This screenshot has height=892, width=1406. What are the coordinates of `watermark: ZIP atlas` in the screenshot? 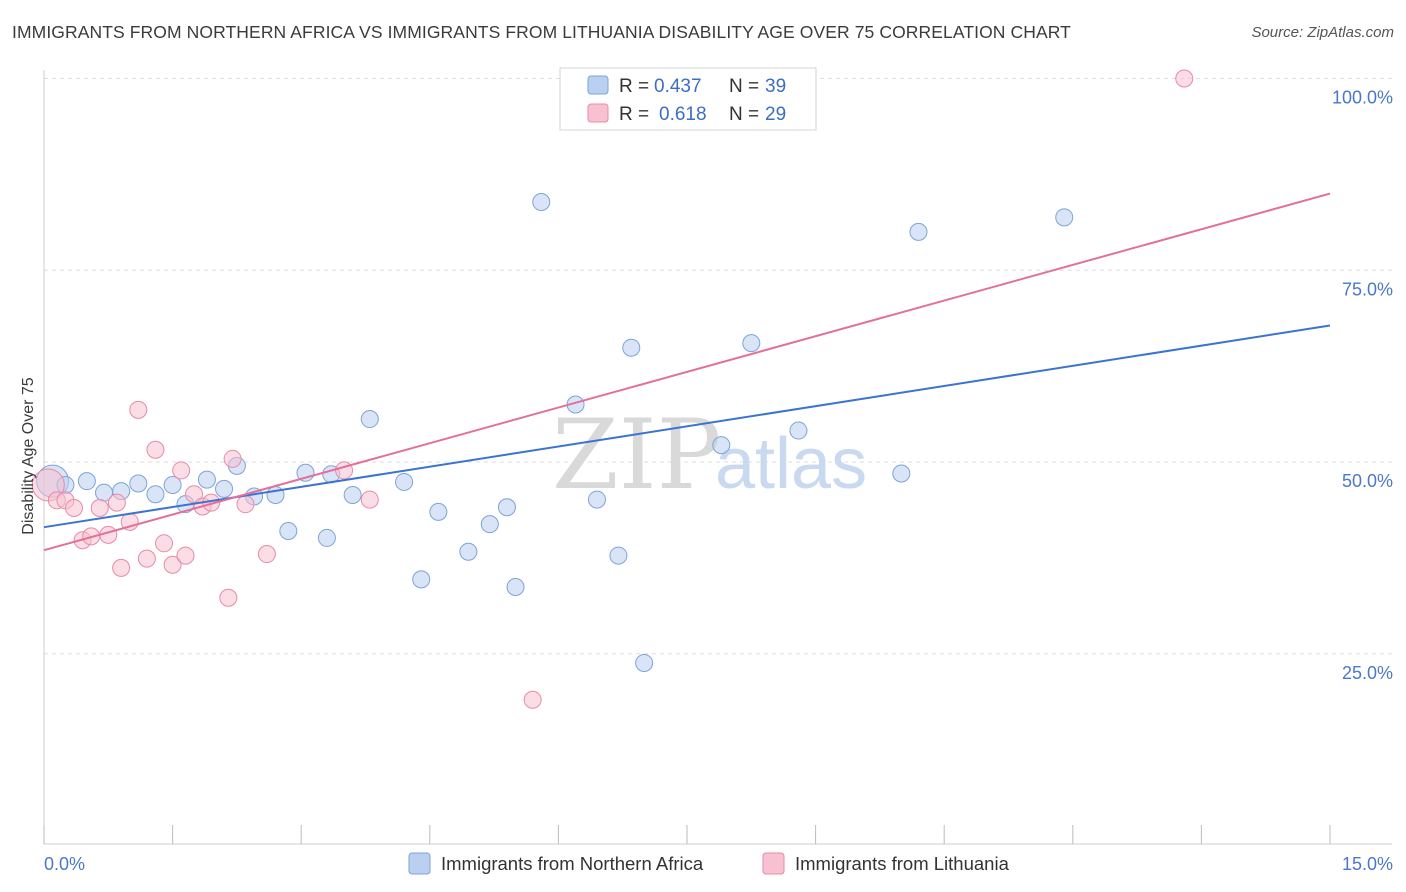 It's located at (709, 455).